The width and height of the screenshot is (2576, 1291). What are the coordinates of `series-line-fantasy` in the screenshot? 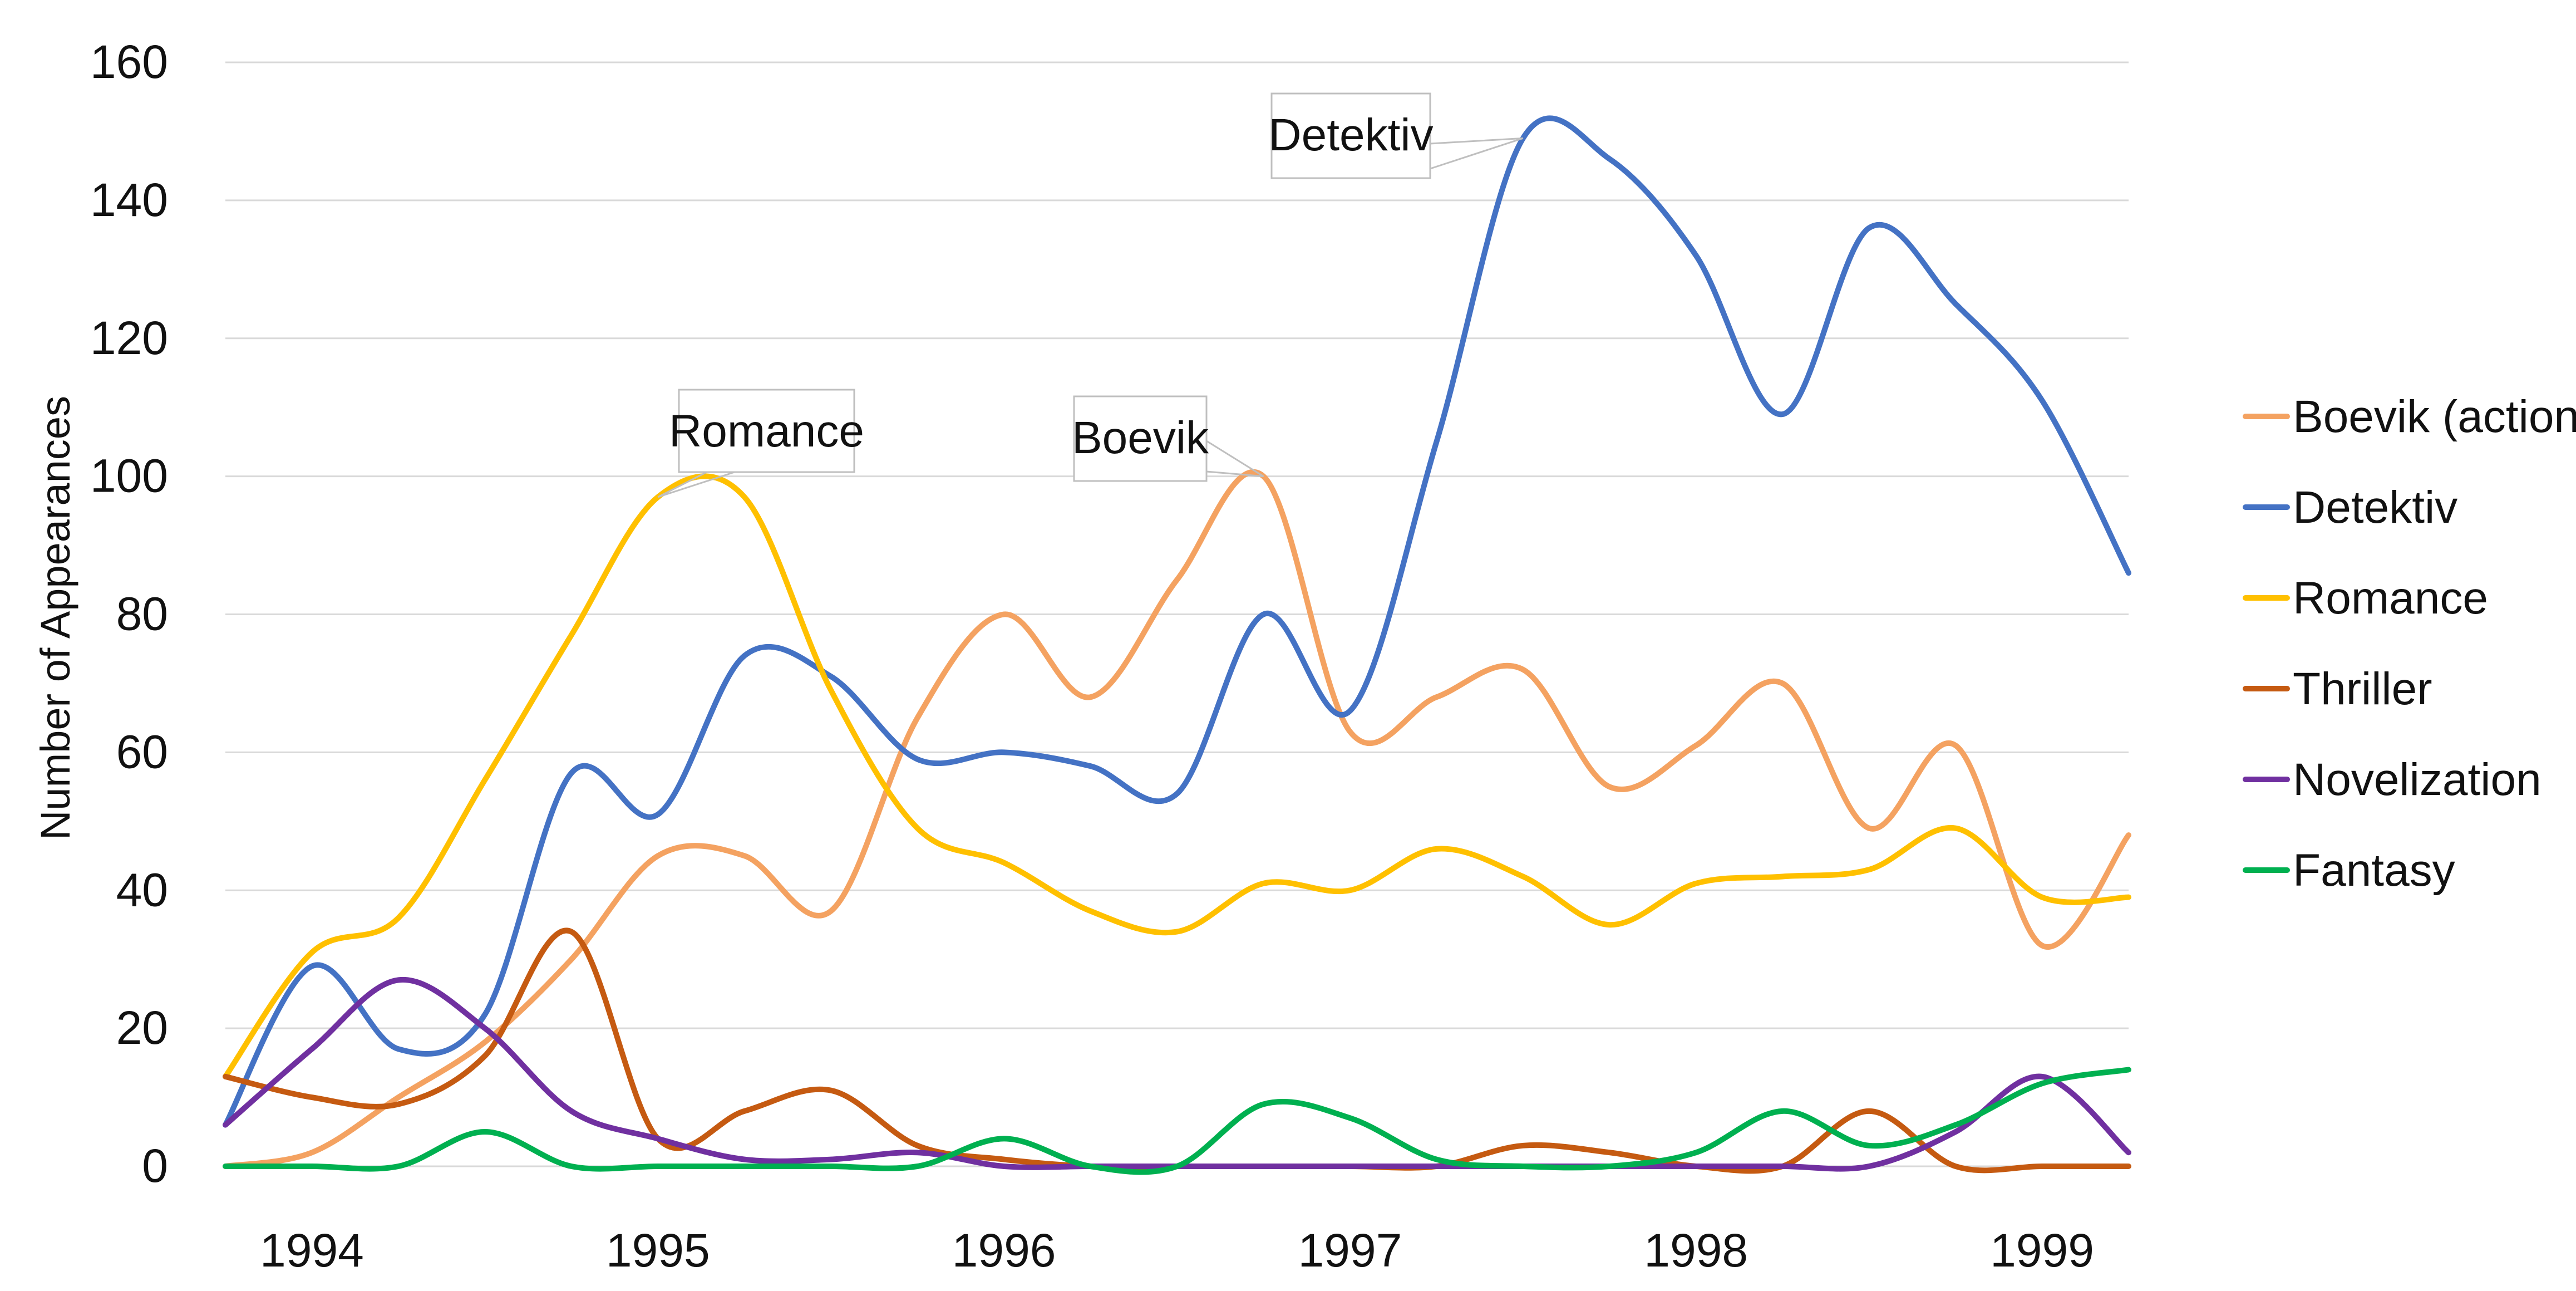 It's located at (1177, 1121).